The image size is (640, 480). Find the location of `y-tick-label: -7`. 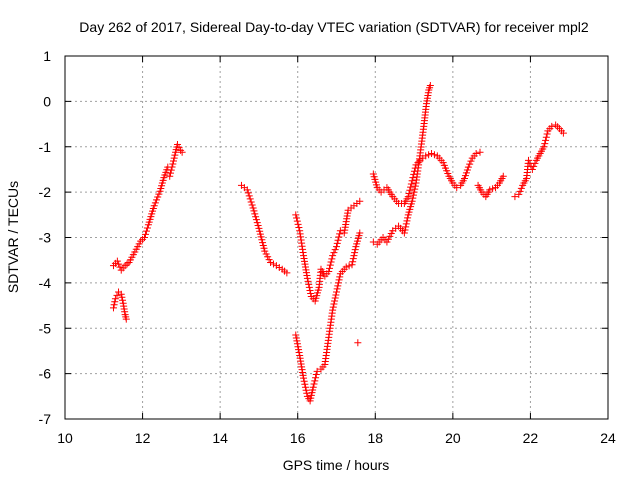

y-tick-label: -7 is located at coordinates (45, 419).